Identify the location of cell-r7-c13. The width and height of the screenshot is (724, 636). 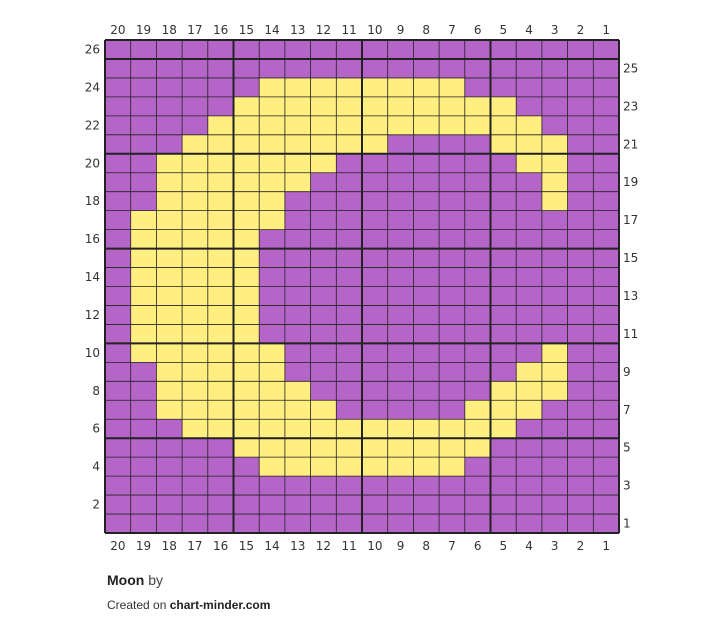
(297, 410).